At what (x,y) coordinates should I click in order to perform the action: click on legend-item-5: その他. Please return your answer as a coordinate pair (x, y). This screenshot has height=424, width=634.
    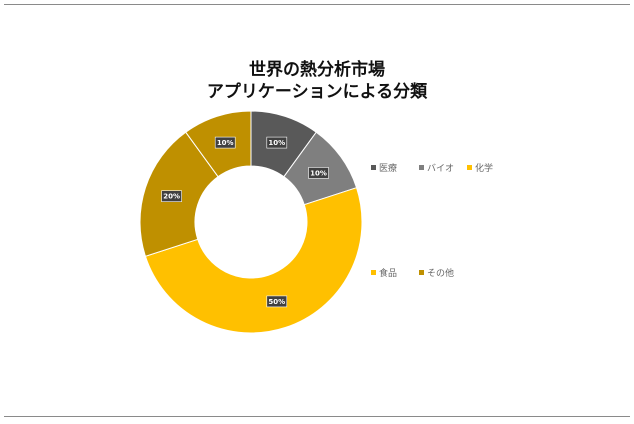
    Looking at the image, I should click on (436, 273).